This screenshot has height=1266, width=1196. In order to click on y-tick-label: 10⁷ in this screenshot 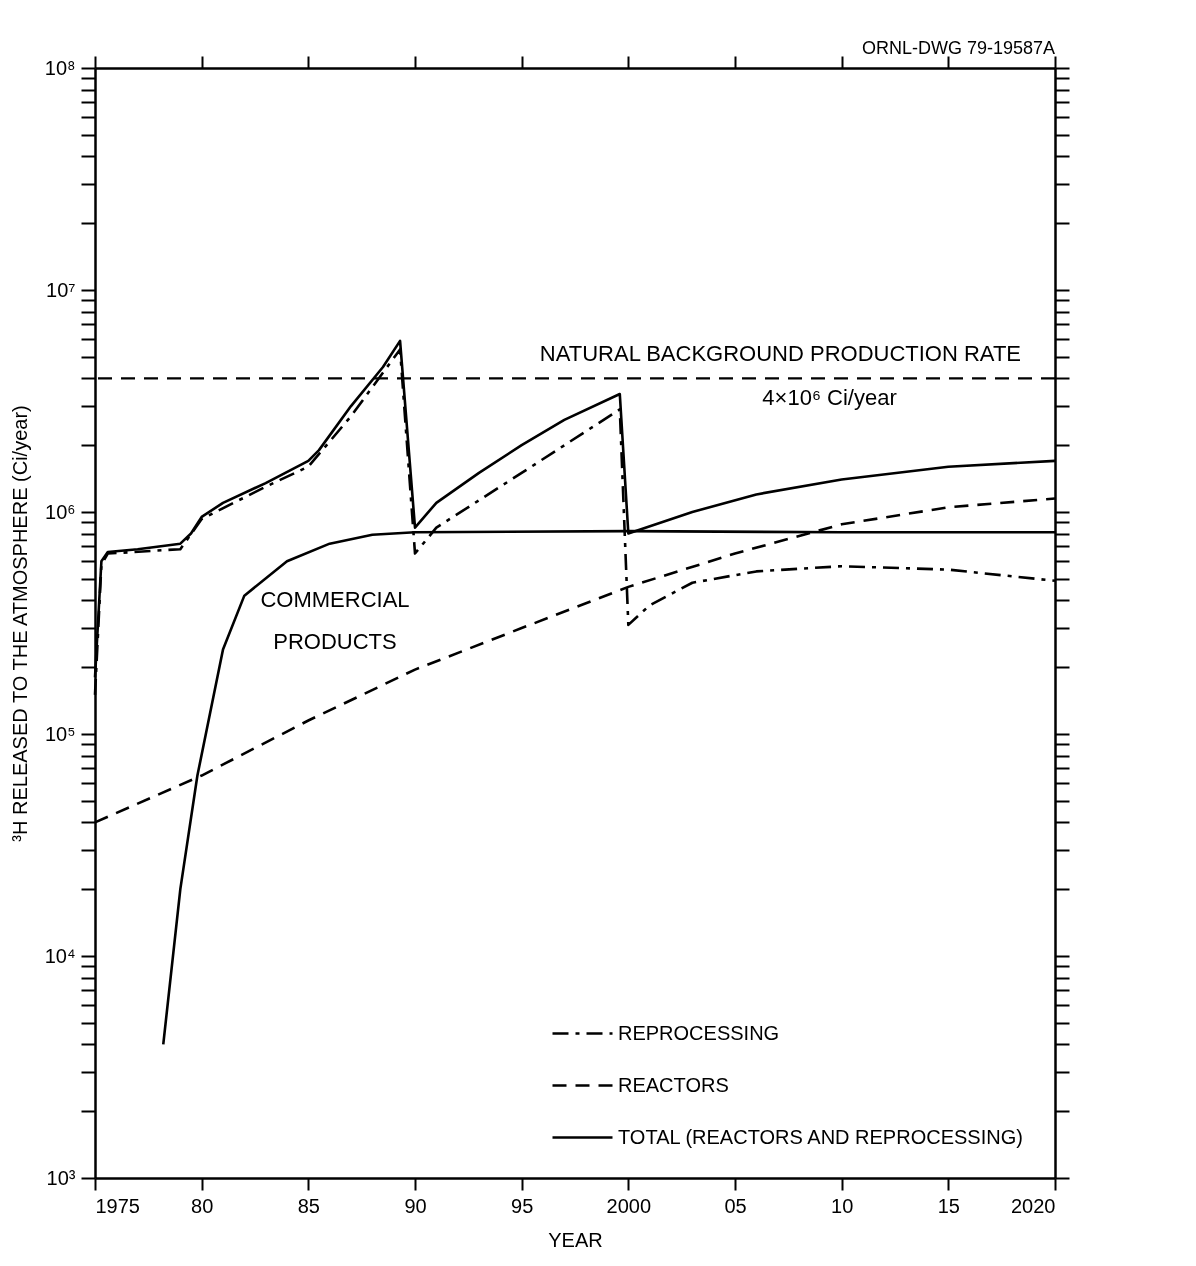, I will do `click(61, 289)`.